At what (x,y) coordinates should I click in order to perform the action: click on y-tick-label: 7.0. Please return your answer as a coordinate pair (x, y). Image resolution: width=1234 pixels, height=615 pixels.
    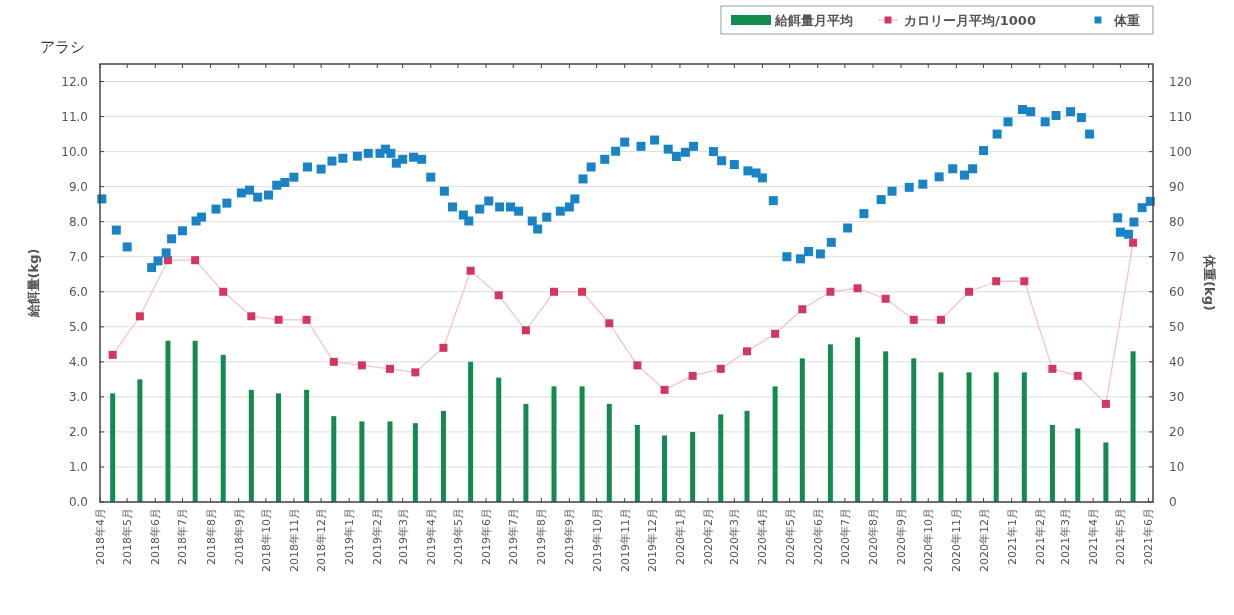
    Looking at the image, I should click on (78, 256).